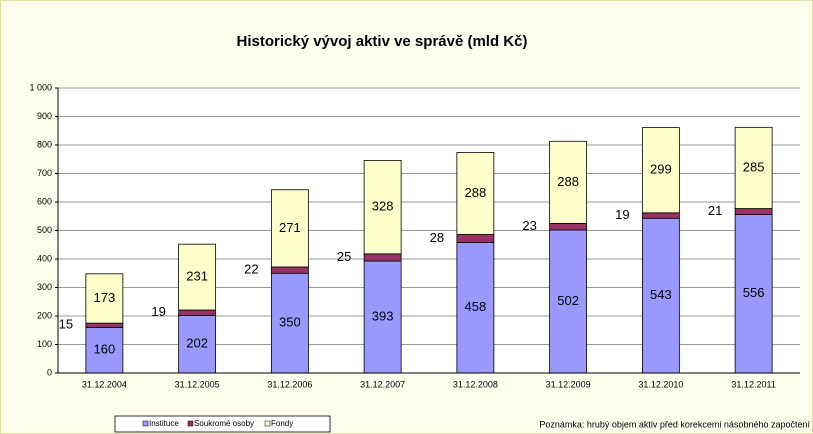 This screenshot has width=813, height=434. Describe the element at coordinates (753, 384) in the screenshot. I see `x-tick-label: 31.12.2011` at that location.